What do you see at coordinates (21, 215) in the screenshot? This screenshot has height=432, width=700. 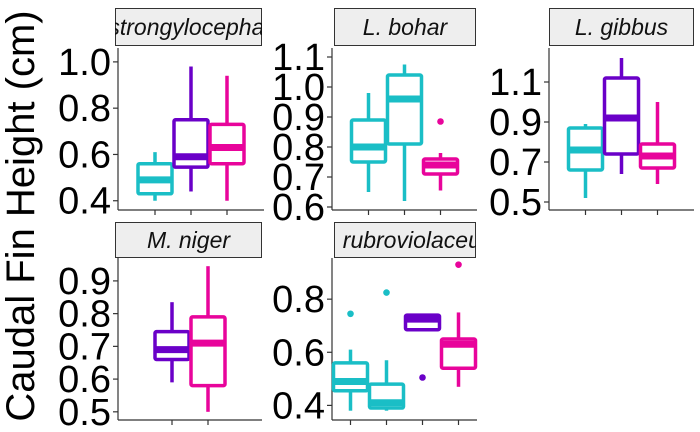 I see `y-axis-title: Caudal Fin Height (cm)` at bounding box center [21, 215].